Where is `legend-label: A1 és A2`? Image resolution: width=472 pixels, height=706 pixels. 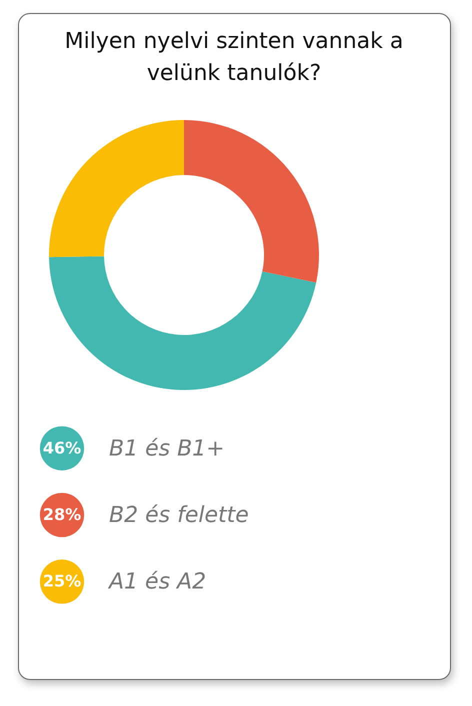
legend-label: A1 és A2 is located at coordinates (156, 582).